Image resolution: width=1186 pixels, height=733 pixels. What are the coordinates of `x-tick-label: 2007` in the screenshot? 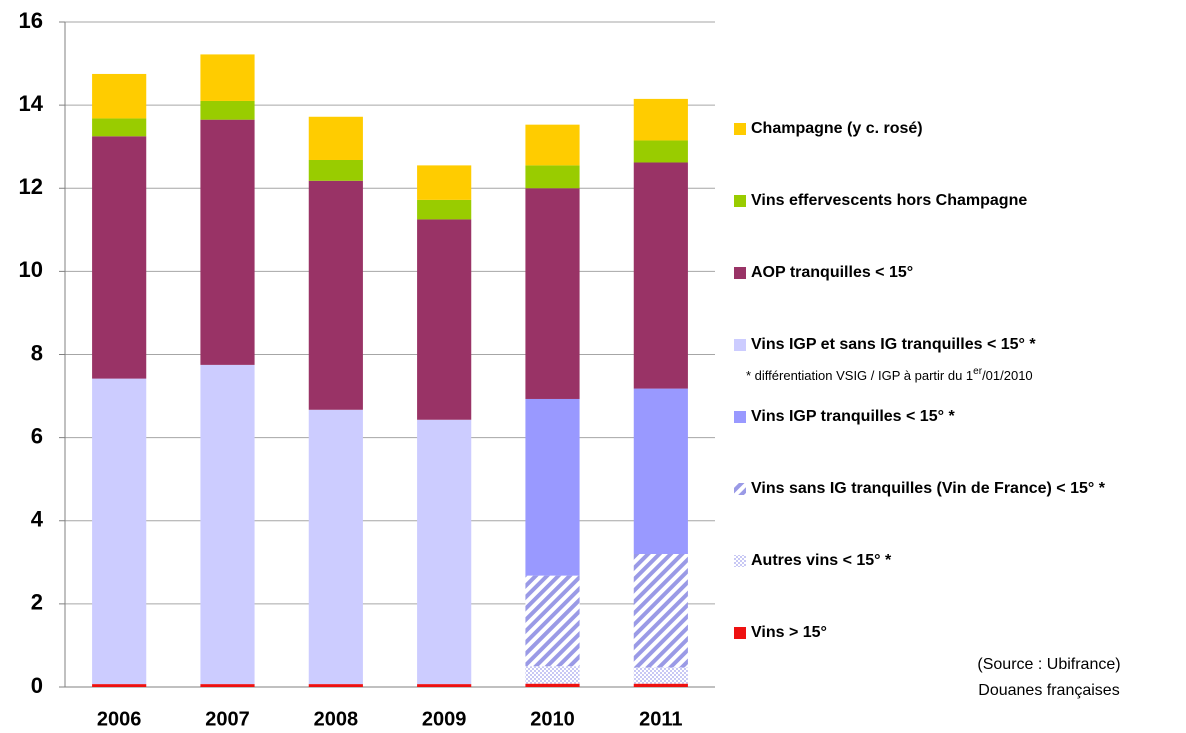 It's located at (227, 719).